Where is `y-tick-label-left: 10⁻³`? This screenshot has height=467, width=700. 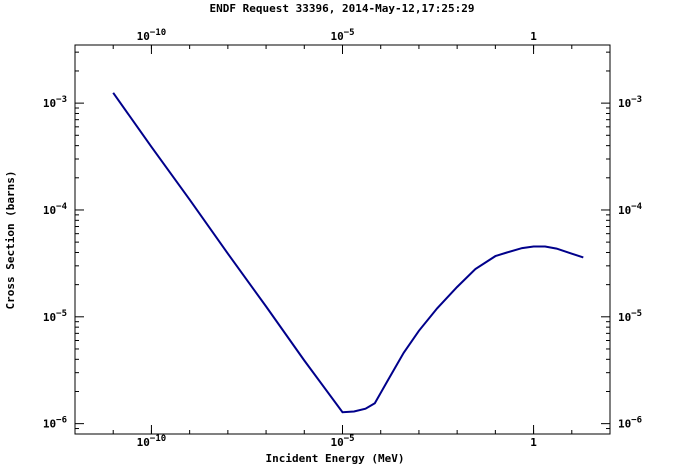
y-tick-label-left: 10⁻³ is located at coordinates (55, 102).